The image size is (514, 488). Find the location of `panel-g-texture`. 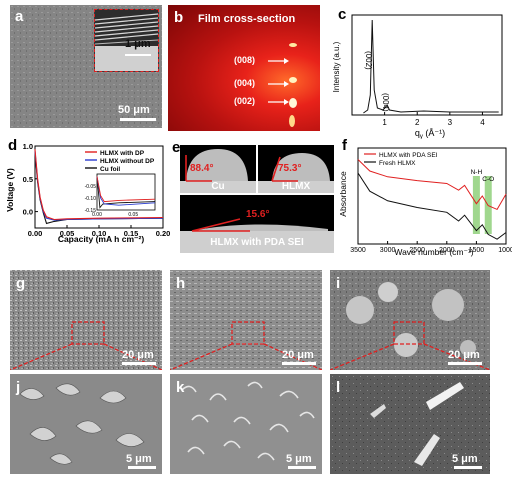

panel-g-texture is located at coordinates (86, 320).